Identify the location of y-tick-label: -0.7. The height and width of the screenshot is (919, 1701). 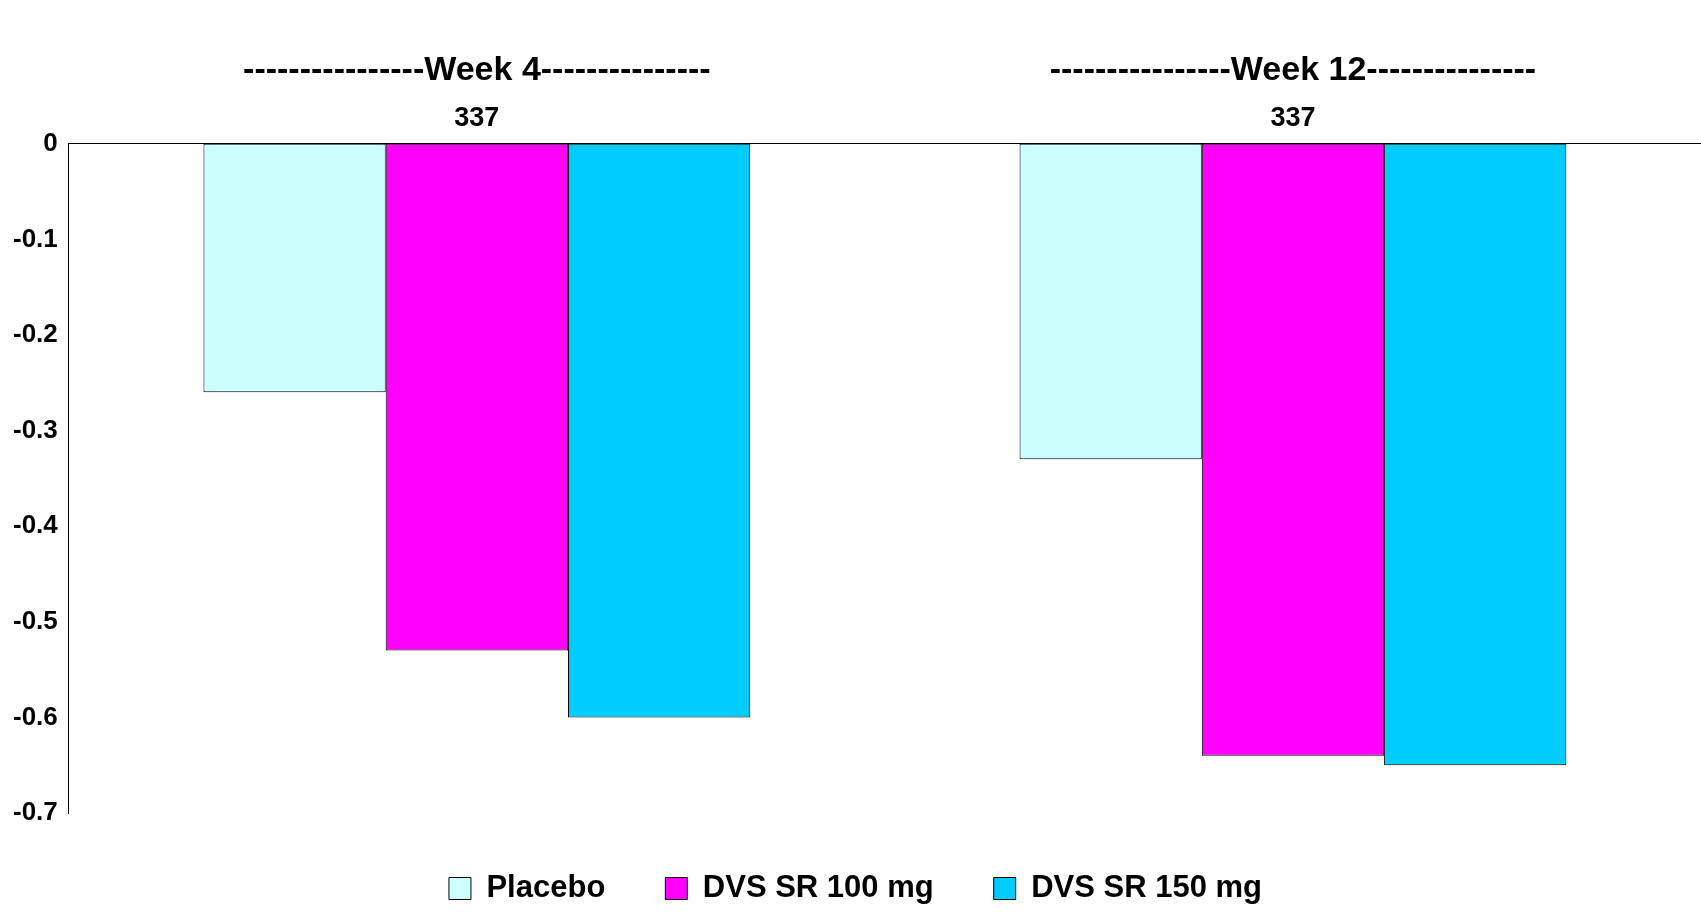
(35, 811).